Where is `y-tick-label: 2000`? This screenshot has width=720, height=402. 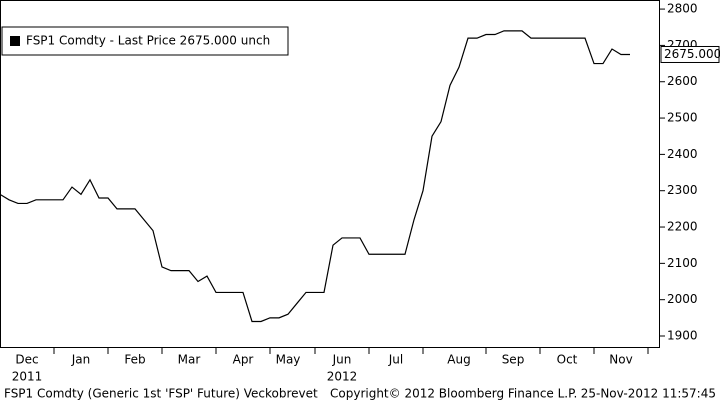 y-tick-label: 2000 is located at coordinates (682, 299).